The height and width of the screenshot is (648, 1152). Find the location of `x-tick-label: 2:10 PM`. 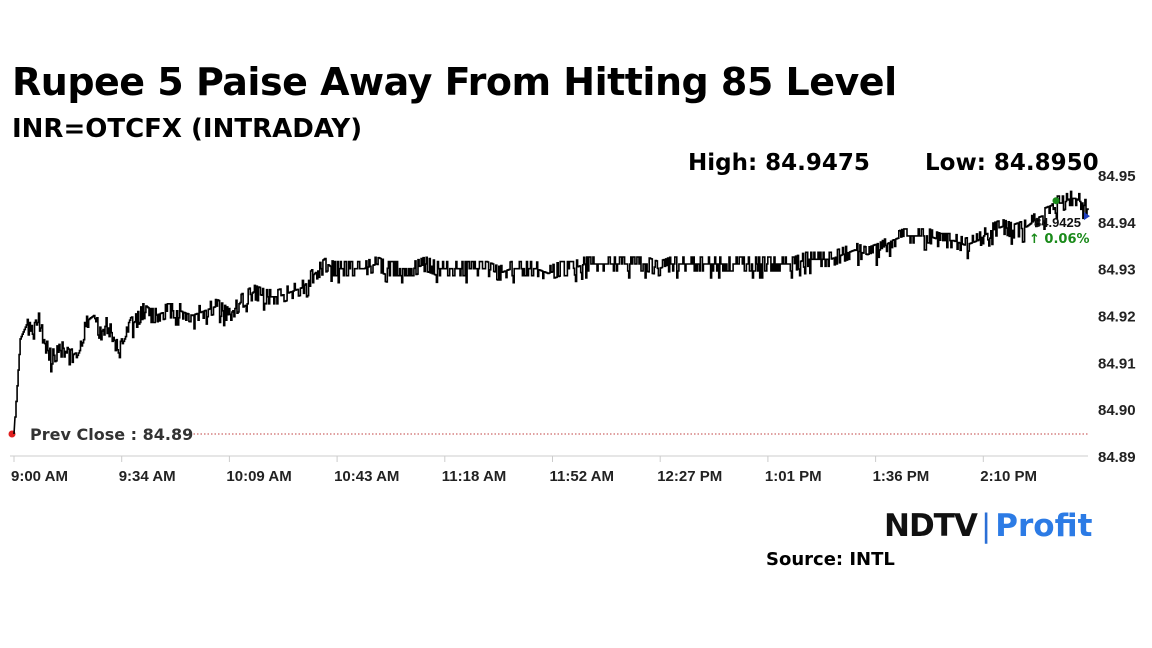

x-tick-label: 2:10 PM is located at coordinates (1008, 476).